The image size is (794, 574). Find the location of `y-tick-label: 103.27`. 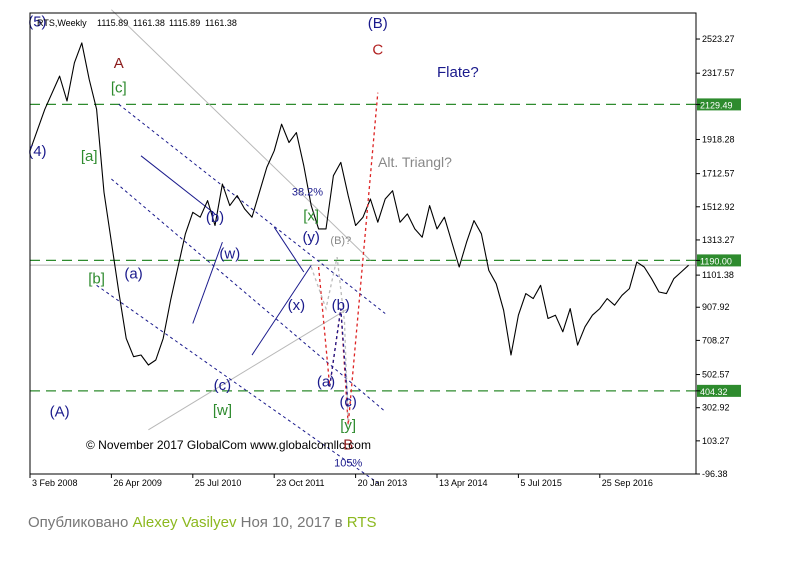

y-tick-label: 103.27 is located at coordinates (716, 441).